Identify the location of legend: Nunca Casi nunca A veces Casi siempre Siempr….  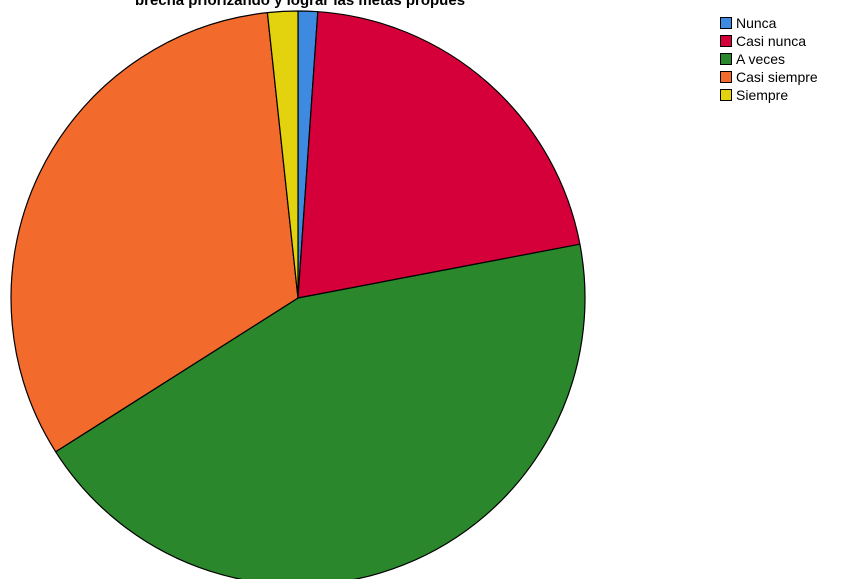
(769, 59).